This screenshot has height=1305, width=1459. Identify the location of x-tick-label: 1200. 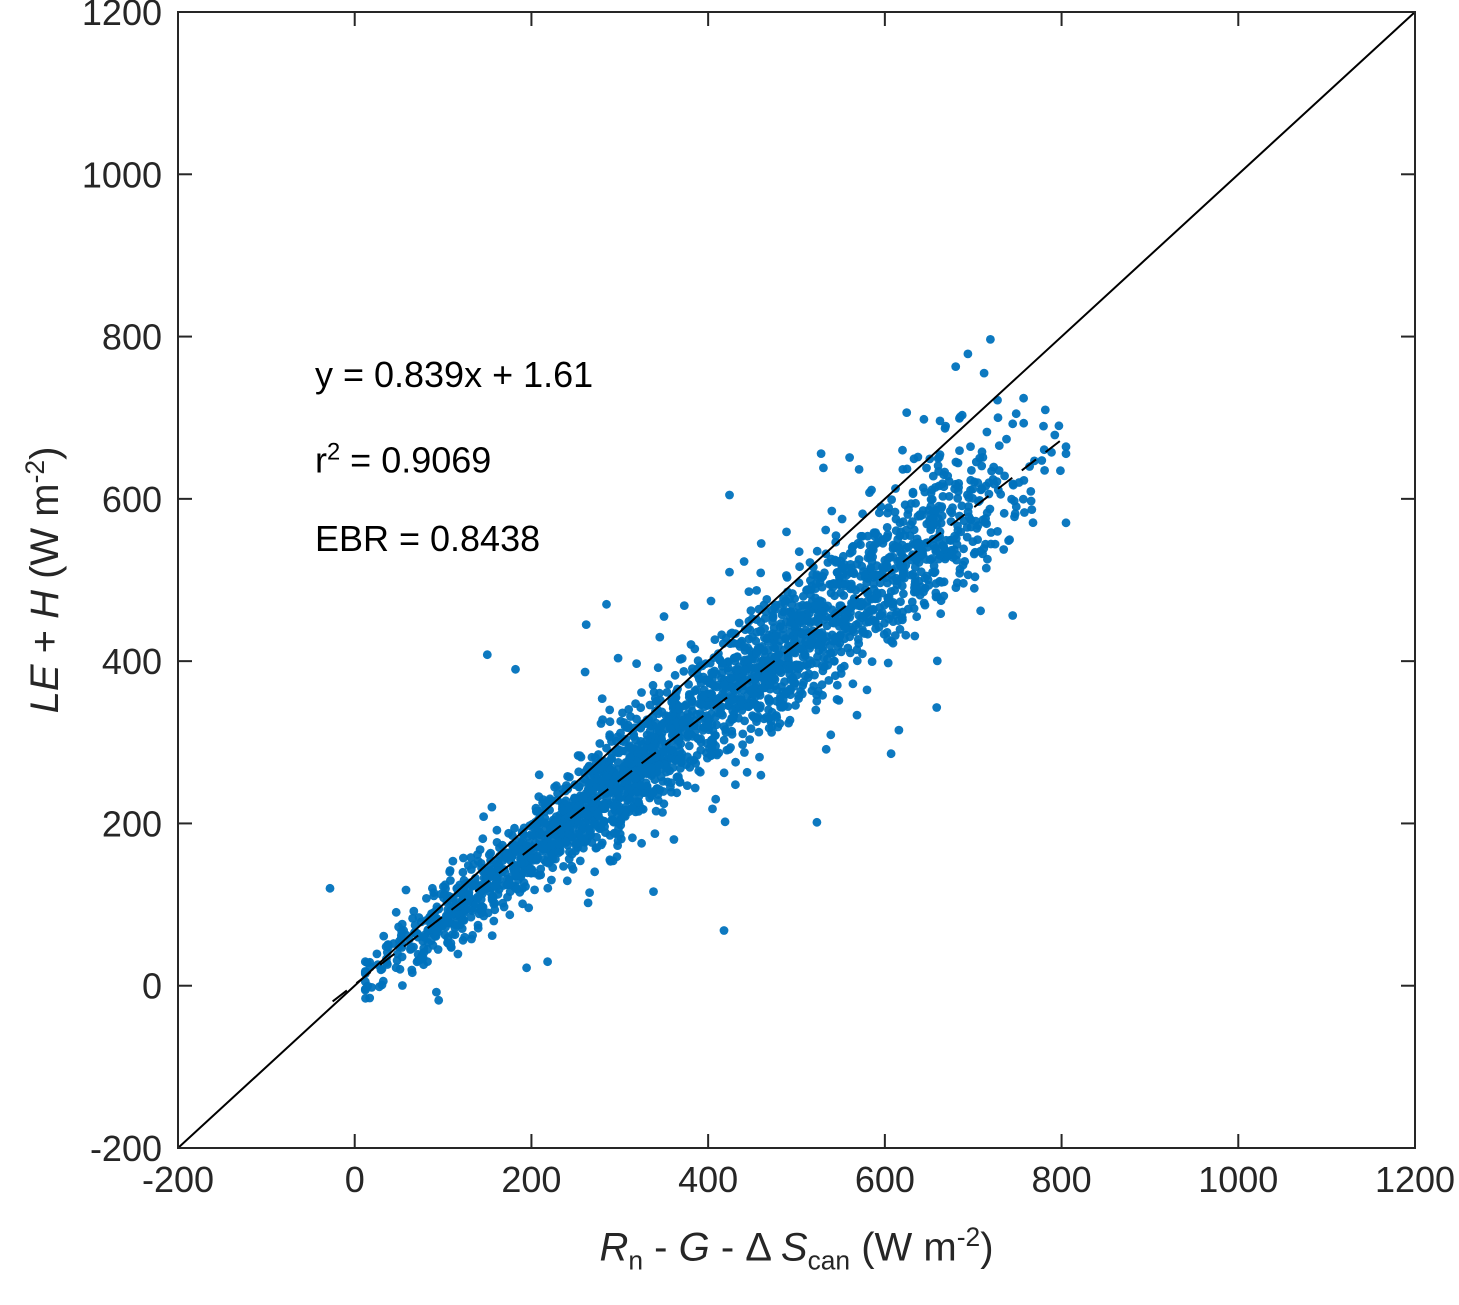
(1415, 1179).